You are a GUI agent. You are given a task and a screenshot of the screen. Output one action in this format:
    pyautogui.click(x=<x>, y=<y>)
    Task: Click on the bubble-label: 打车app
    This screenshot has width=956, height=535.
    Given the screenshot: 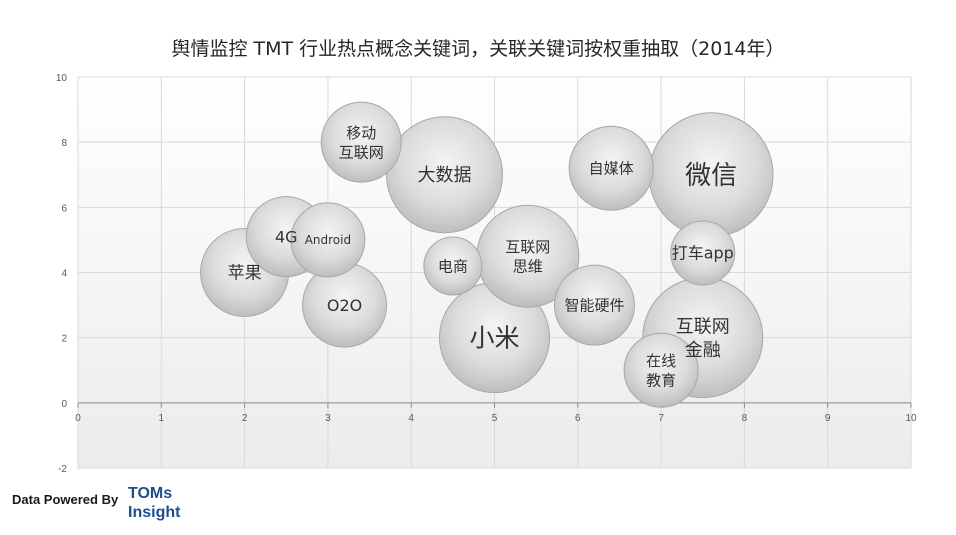 What is the action you would take?
    pyautogui.click(x=703, y=253)
    